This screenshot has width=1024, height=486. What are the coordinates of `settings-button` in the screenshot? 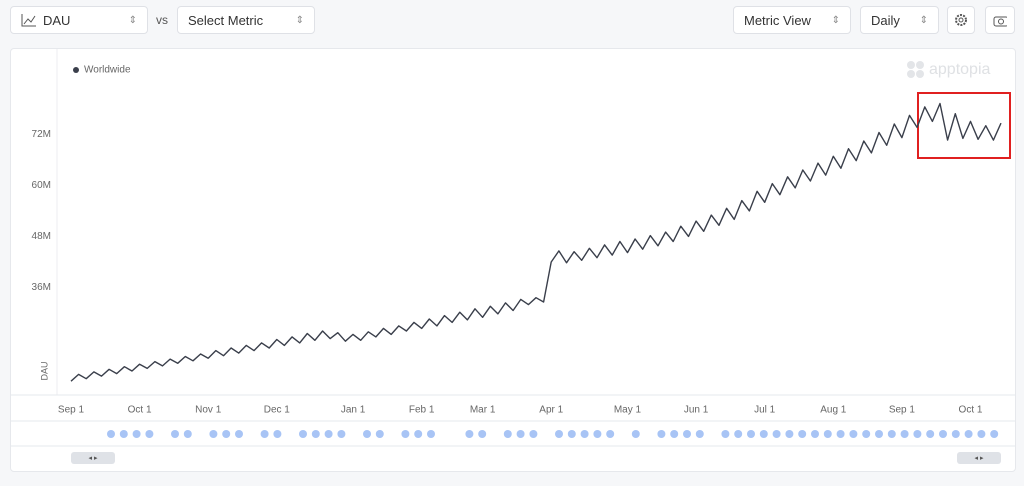 It's located at (961, 20).